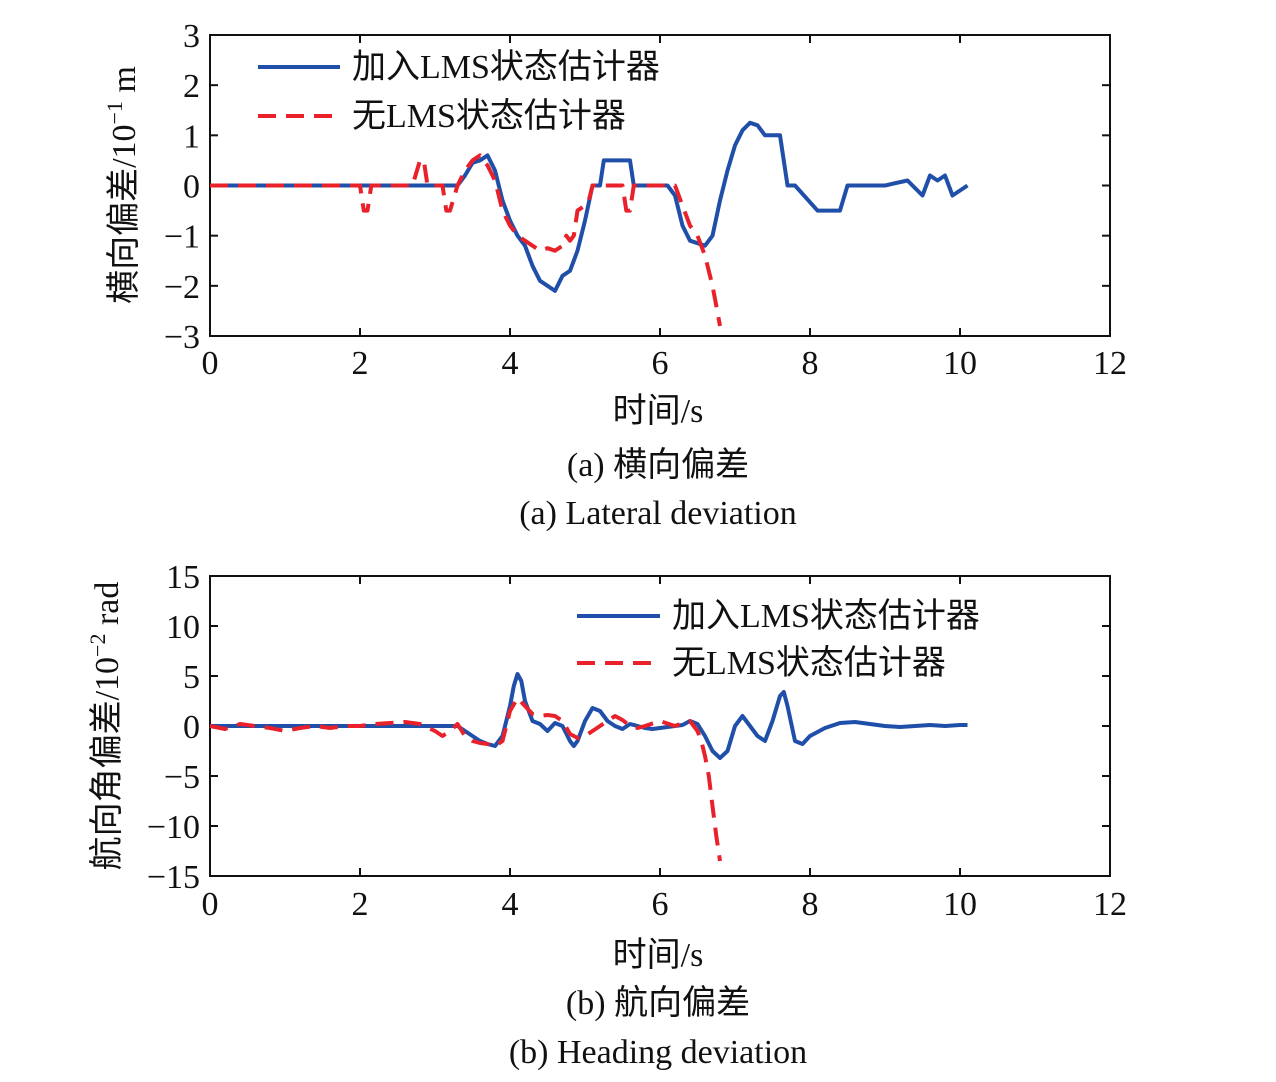  What do you see at coordinates (658, 465) in the screenshot?
I see `caption-cn: (a) 横向偏差` at bounding box center [658, 465].